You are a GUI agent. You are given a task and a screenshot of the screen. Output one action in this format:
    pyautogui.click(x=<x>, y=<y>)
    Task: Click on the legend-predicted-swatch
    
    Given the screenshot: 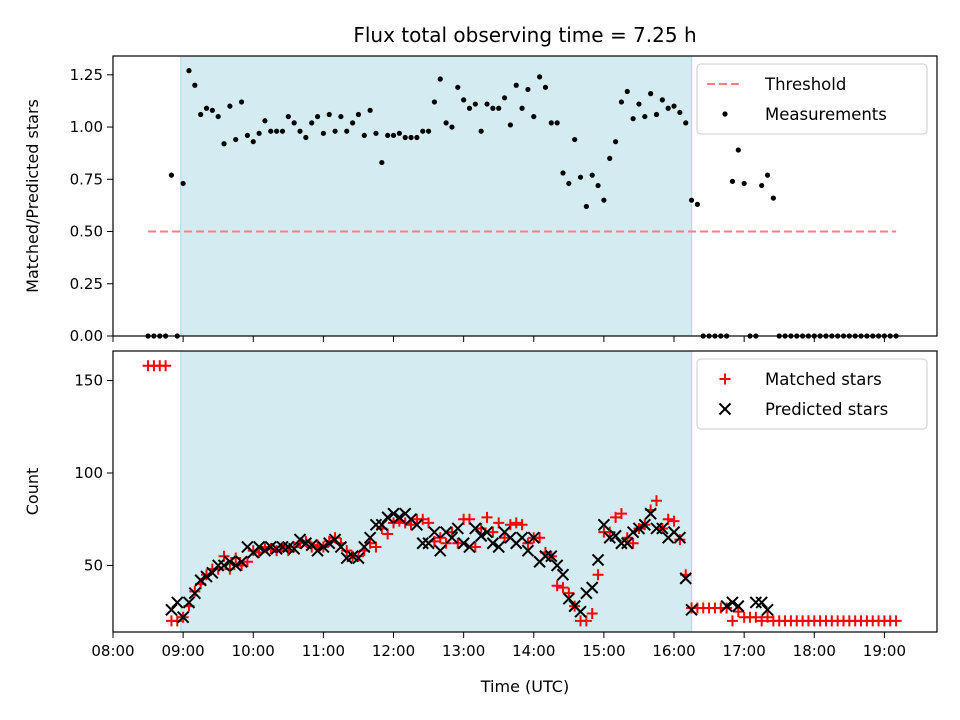 What is the action you would take?
    pyautogui.click(x=725, y=409)
    